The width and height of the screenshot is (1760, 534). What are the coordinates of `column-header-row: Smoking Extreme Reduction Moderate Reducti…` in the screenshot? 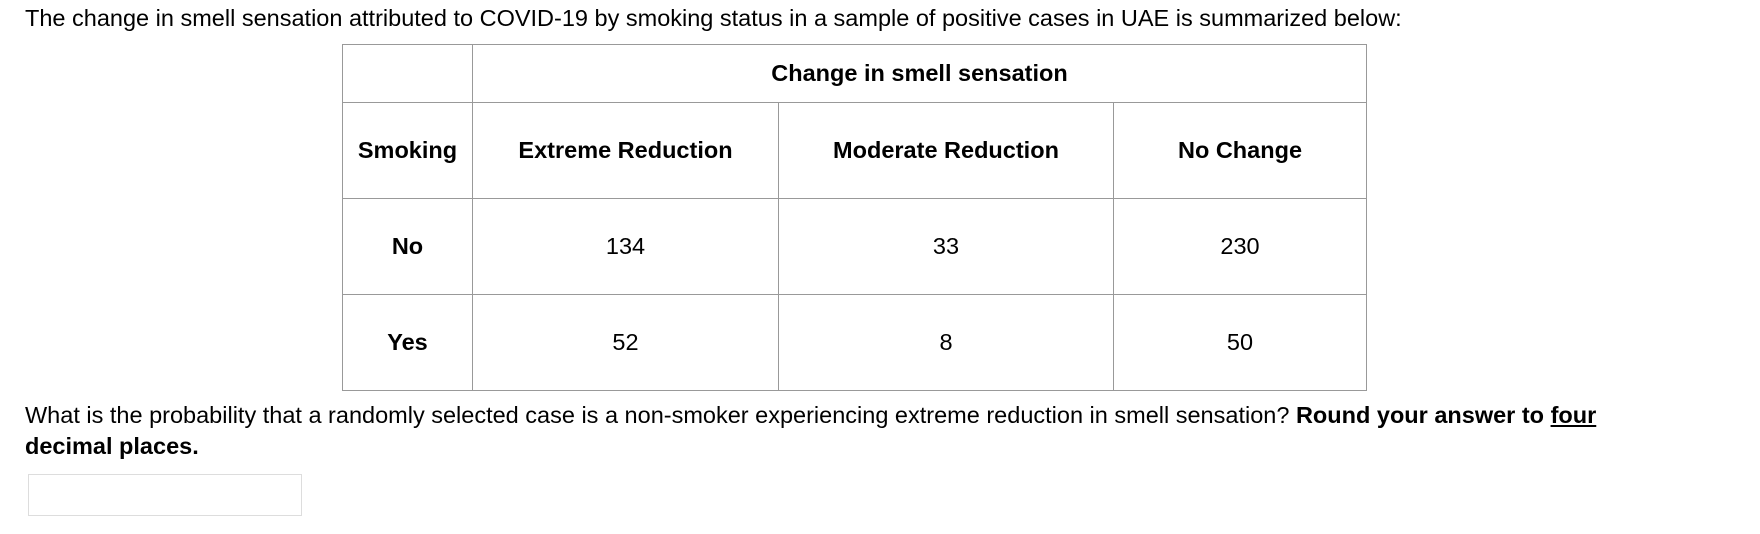 It's located at (854, 150).